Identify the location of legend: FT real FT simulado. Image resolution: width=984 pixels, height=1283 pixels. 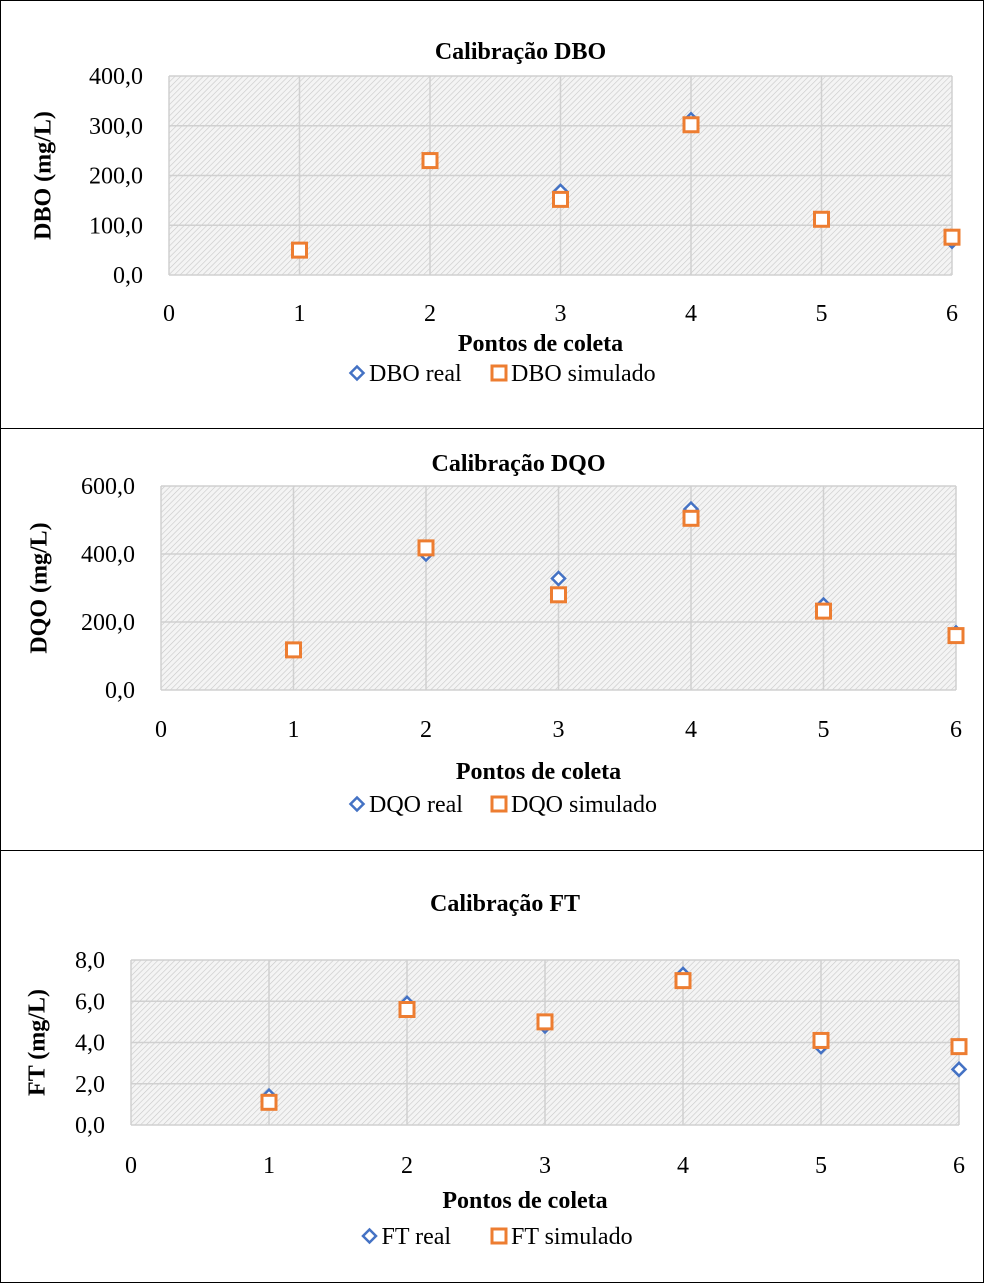
(497, 1237).